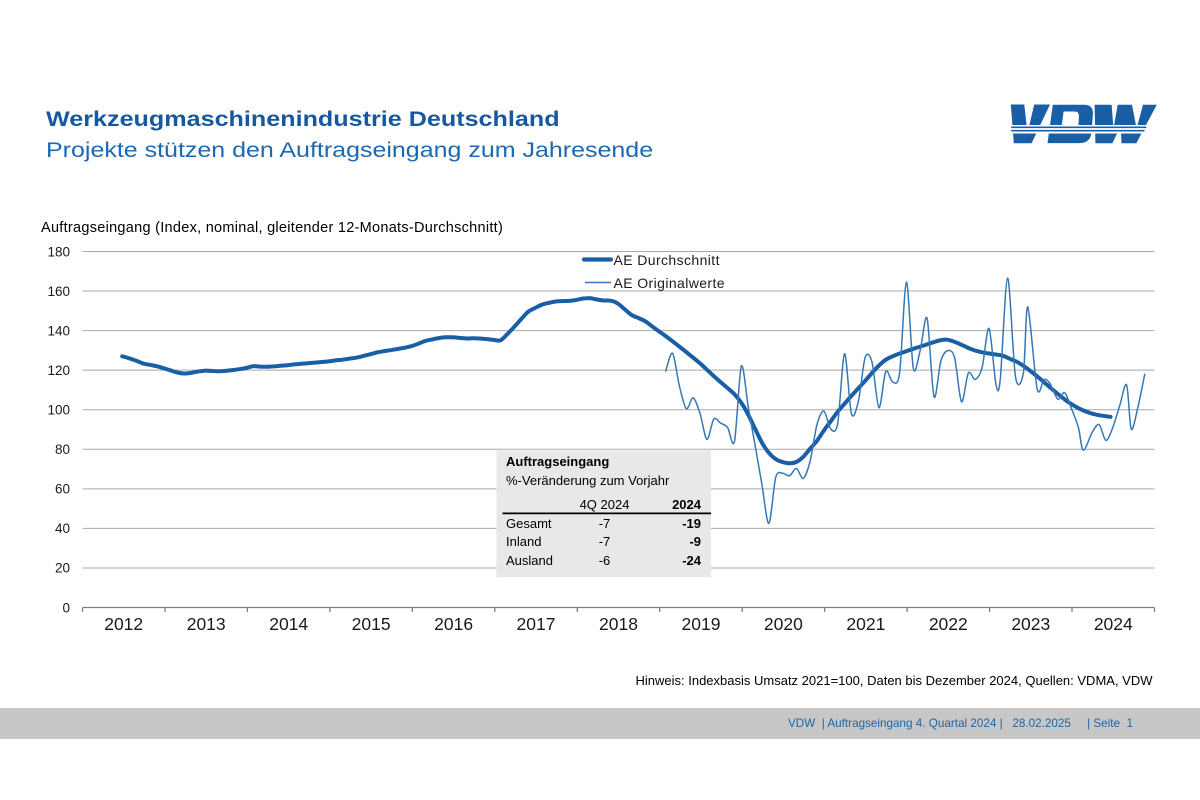 This screenshot has width=1200, height=800. Describe the element at coordinates (62, 568) in the screenshot. I see `svg-text: 20` at that location.